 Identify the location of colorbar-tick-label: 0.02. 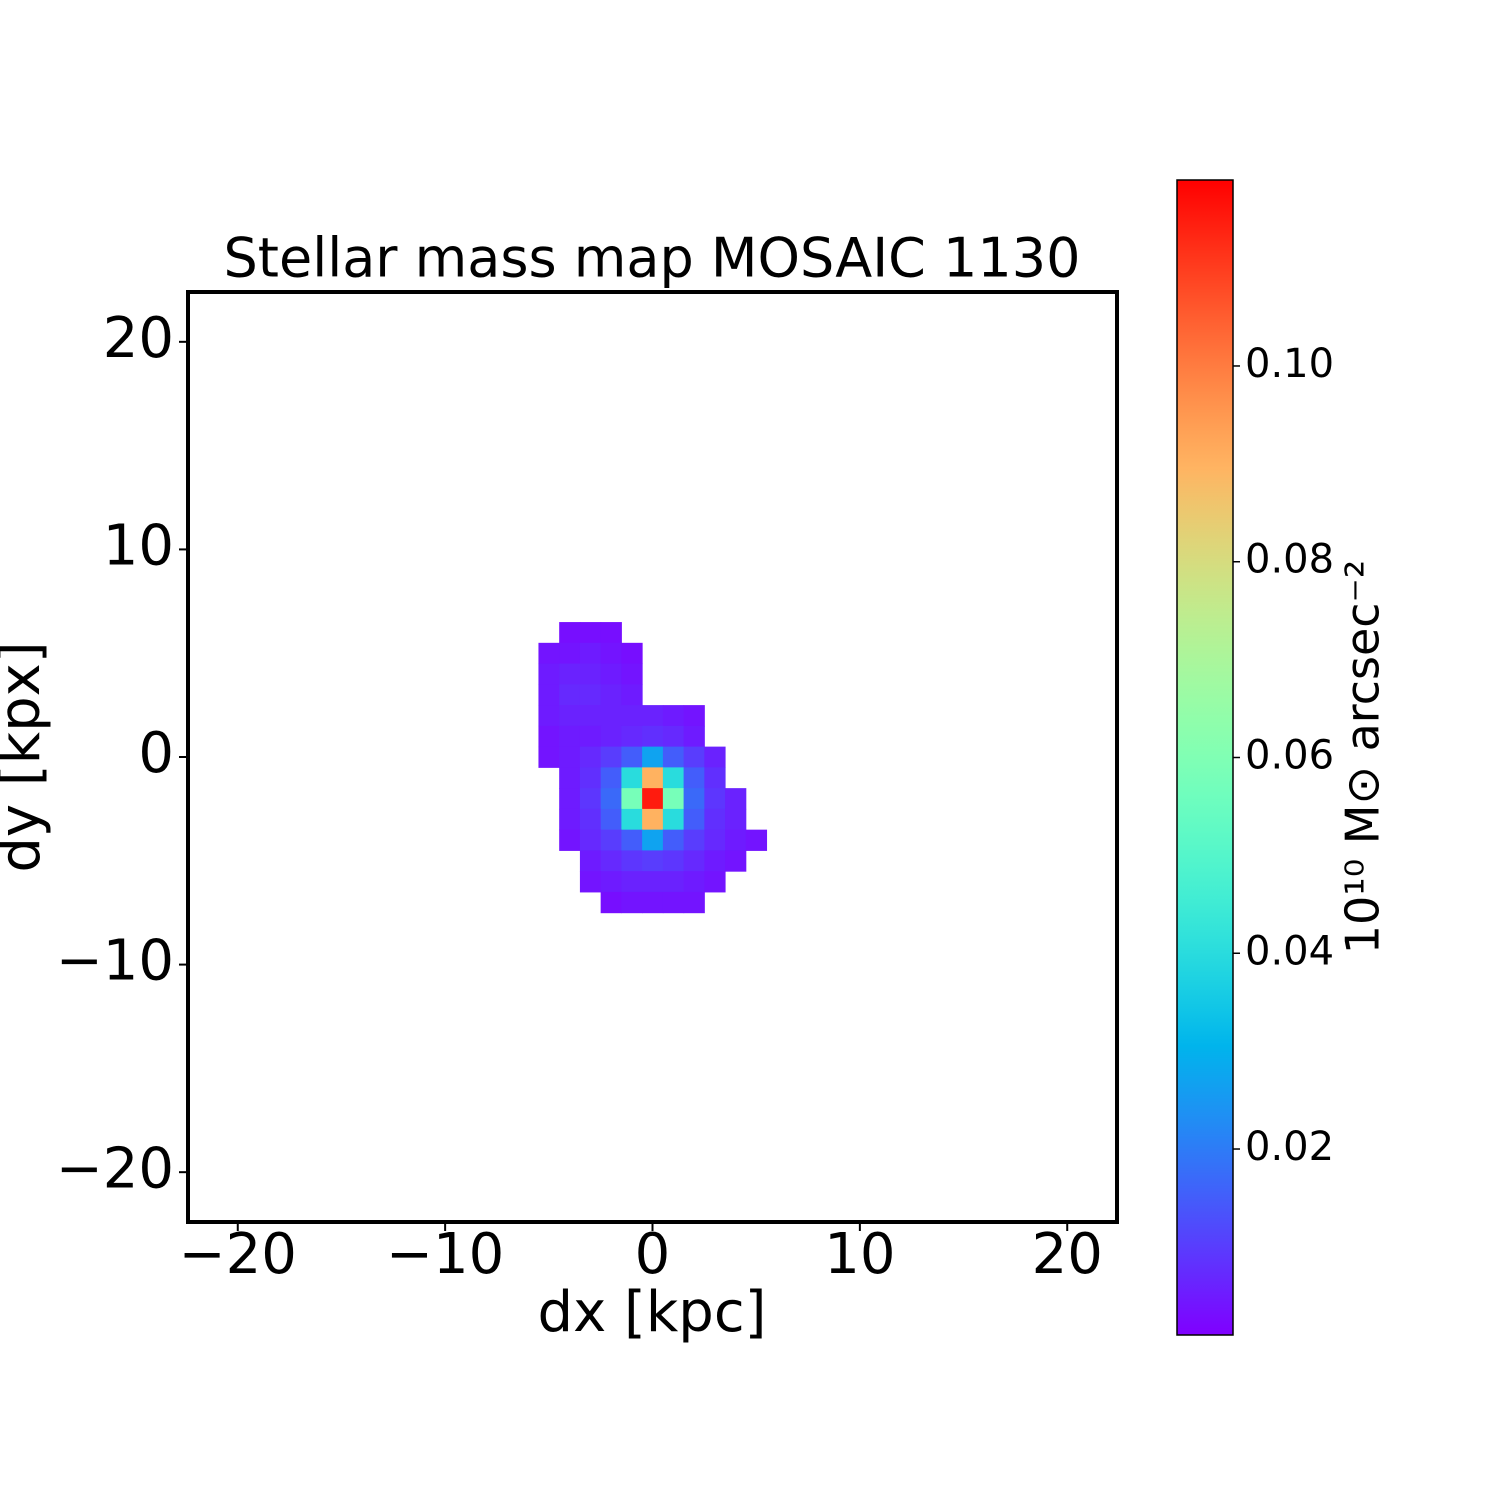
(1289, 1147).